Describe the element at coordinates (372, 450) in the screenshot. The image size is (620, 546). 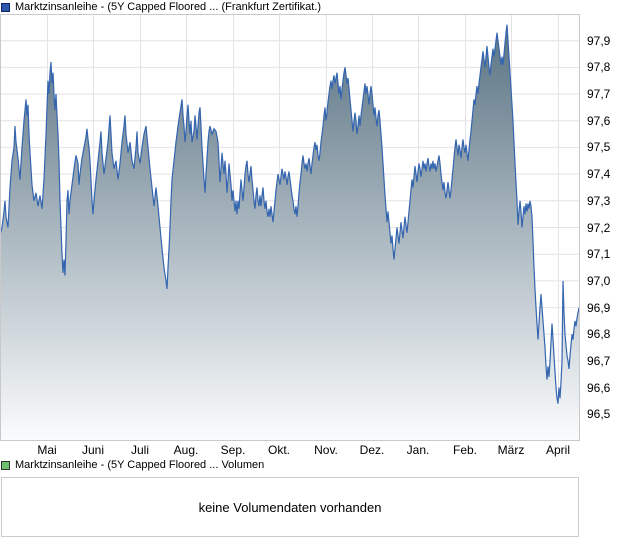
I see `x-axis-tick-label: Dez.` at that location.